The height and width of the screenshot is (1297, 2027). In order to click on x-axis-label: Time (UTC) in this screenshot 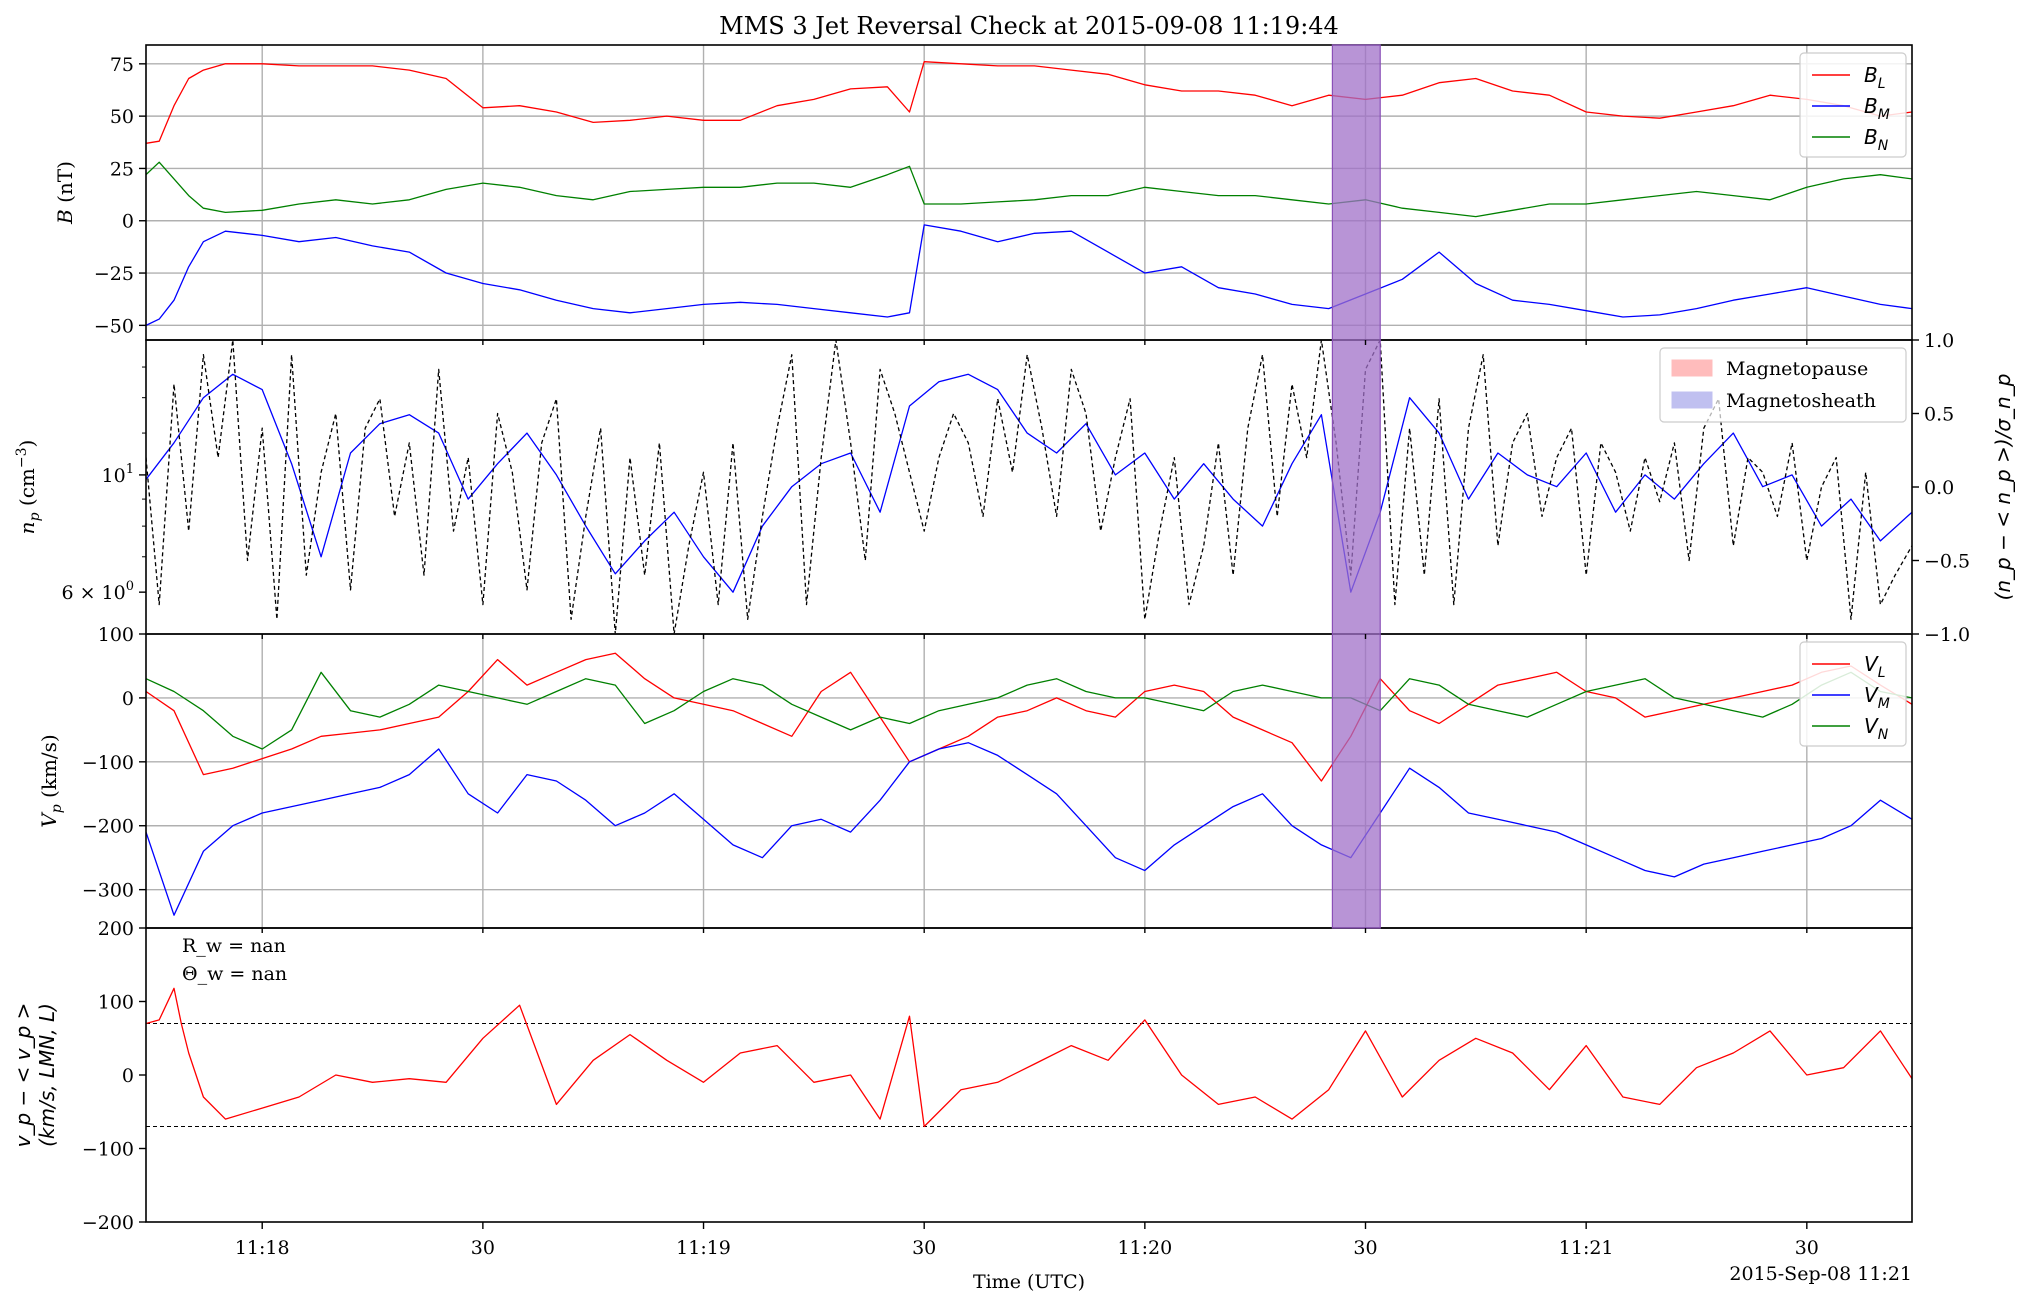, I will do `click(1029, 1282)`.